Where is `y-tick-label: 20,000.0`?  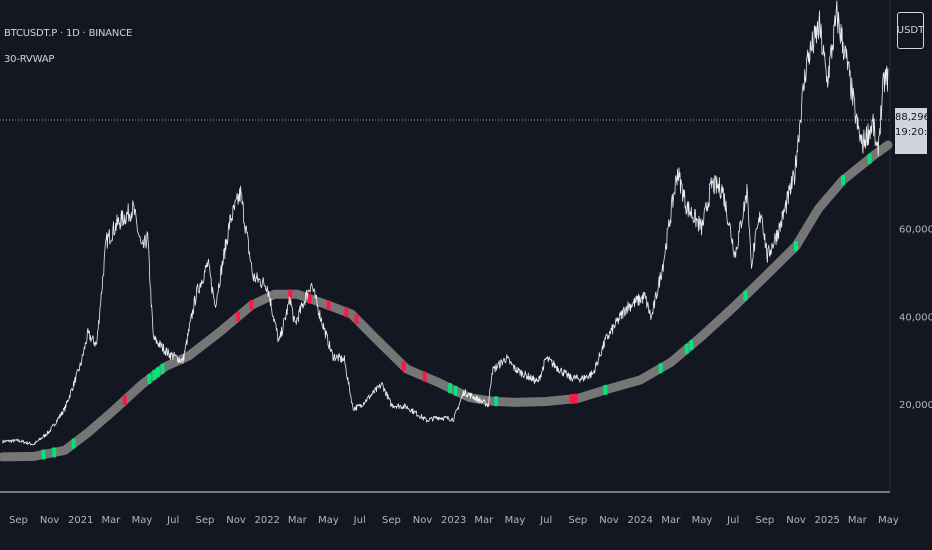
y-tick-label: 20,000.0 is located at coordinates (915, 405).